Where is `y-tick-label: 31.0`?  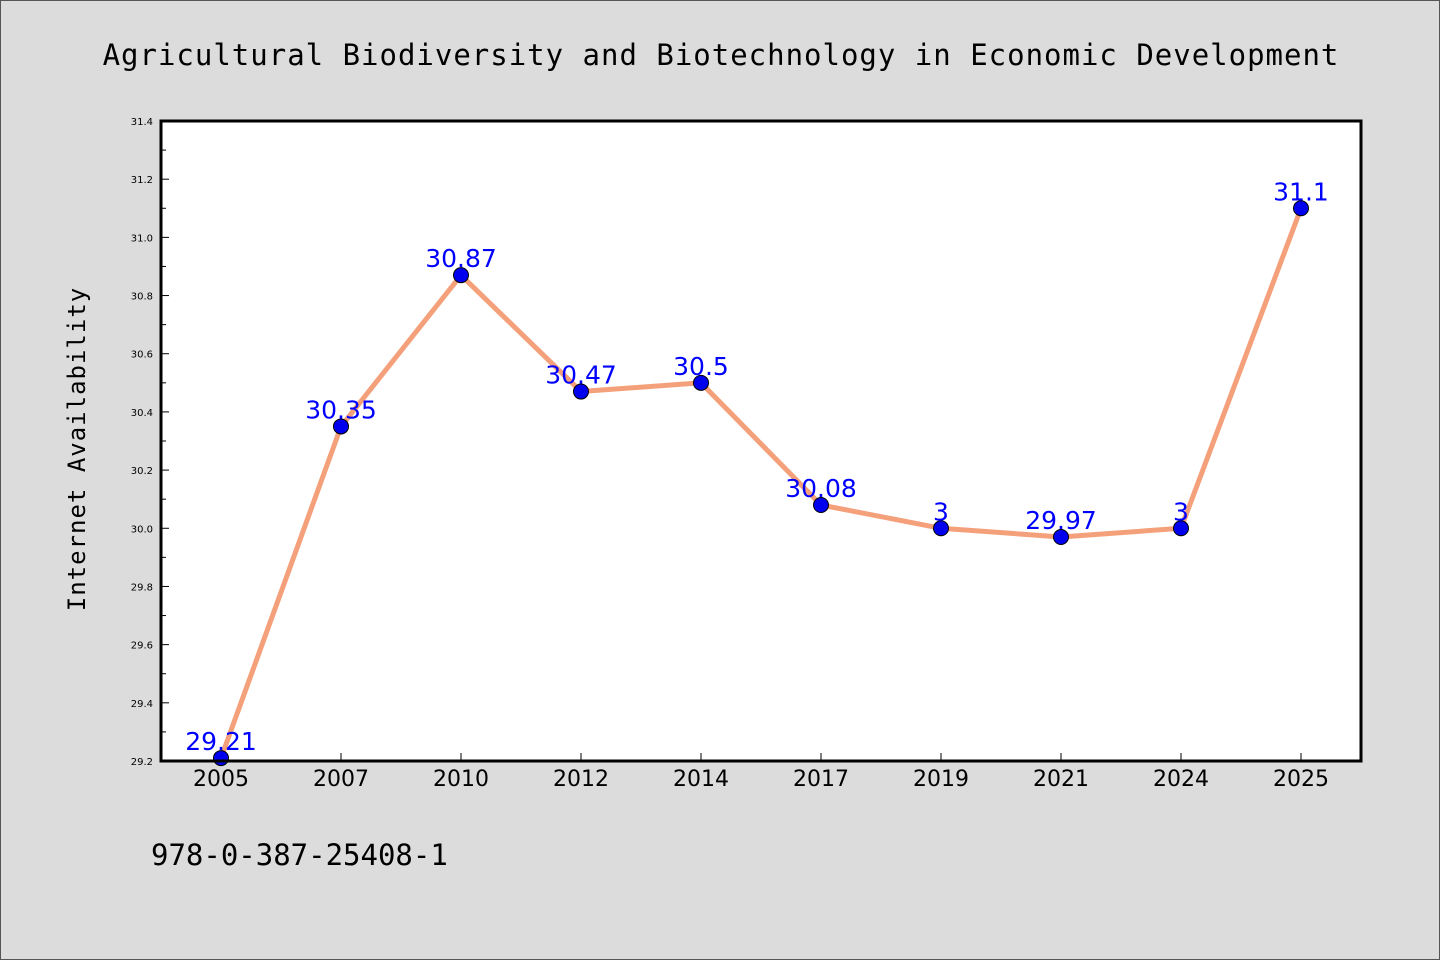 y-tick-label: 31.0 is located at coordinates (142, 238).